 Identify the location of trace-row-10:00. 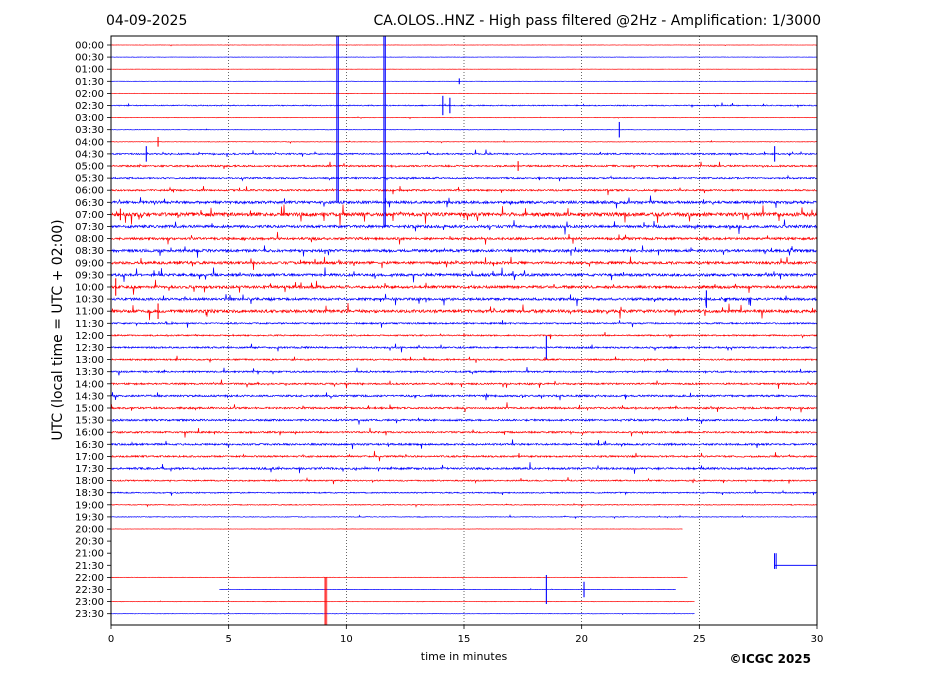
(464, 287).